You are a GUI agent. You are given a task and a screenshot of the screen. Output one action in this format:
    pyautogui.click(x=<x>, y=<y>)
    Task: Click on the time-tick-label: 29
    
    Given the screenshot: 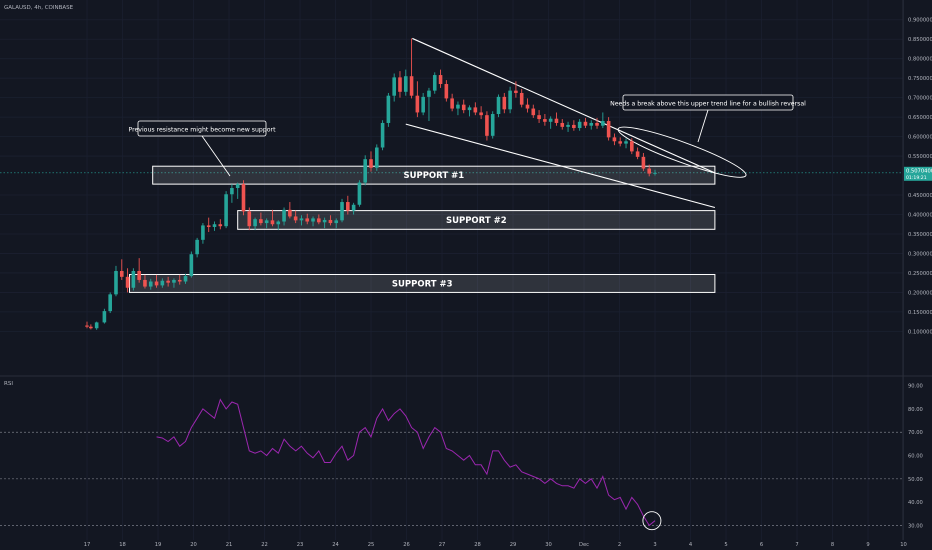 What is the action you would take?
    pyautogui.click(x=513, y=545)
    